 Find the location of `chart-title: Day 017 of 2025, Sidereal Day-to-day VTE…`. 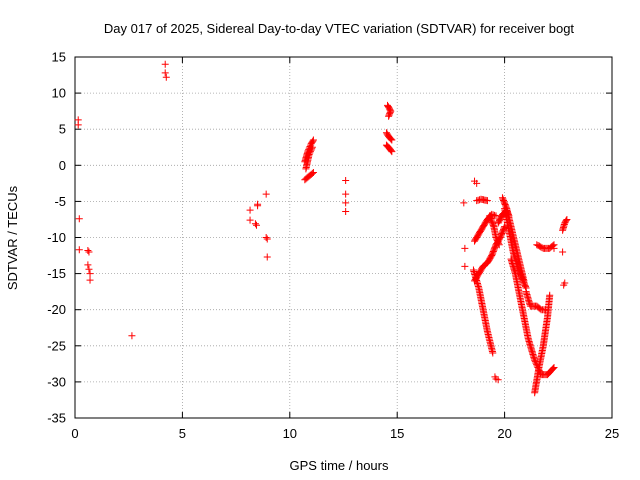

chart-title: Day 017 of 2025, Sidereal Day-to-day VTE… is located at coordinates (339, 28).